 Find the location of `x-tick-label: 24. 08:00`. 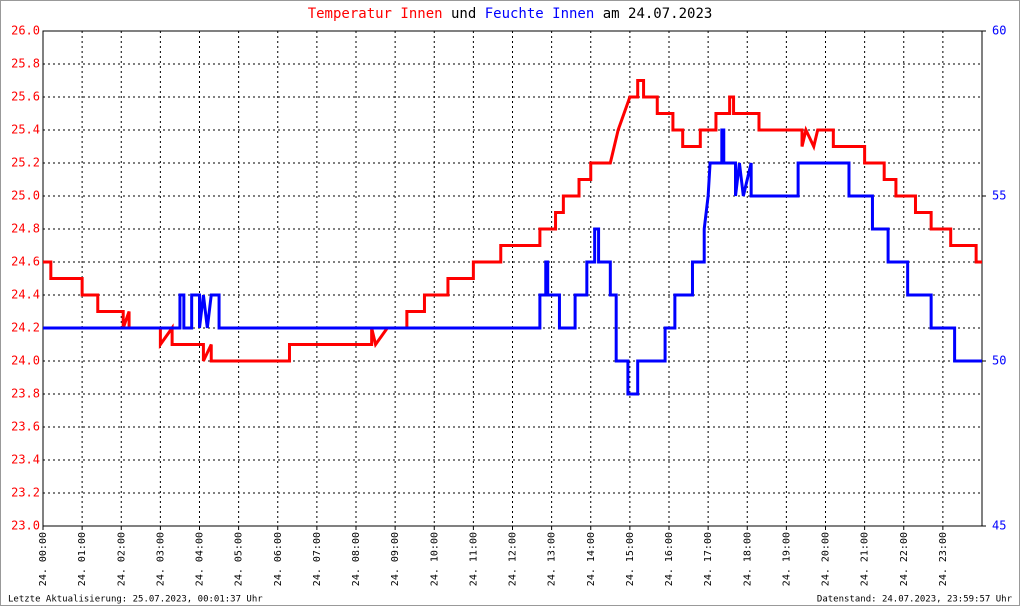

x-tick-label: 24. 08:00 is located at coordinates (356, 559).